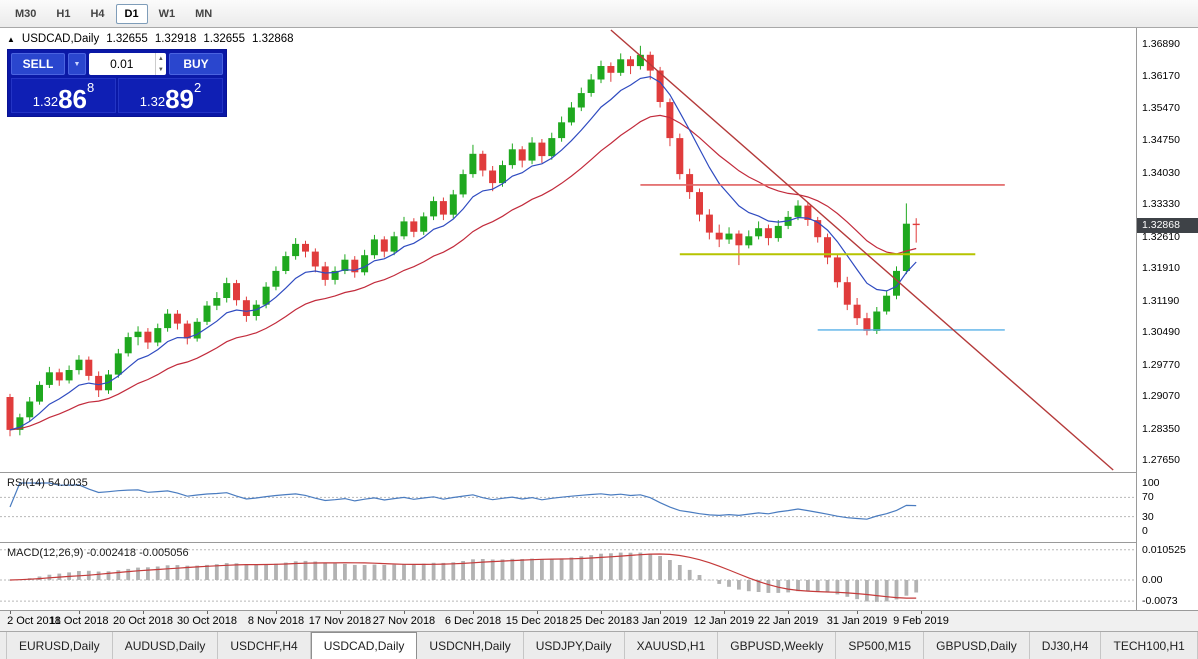 This screenshot has width=1198, height=659. What do you see at coordinates (857, 621) in the screenshot?
I see `date-axis-label: 31 Jan 2019` at bounding box center [857, 621].